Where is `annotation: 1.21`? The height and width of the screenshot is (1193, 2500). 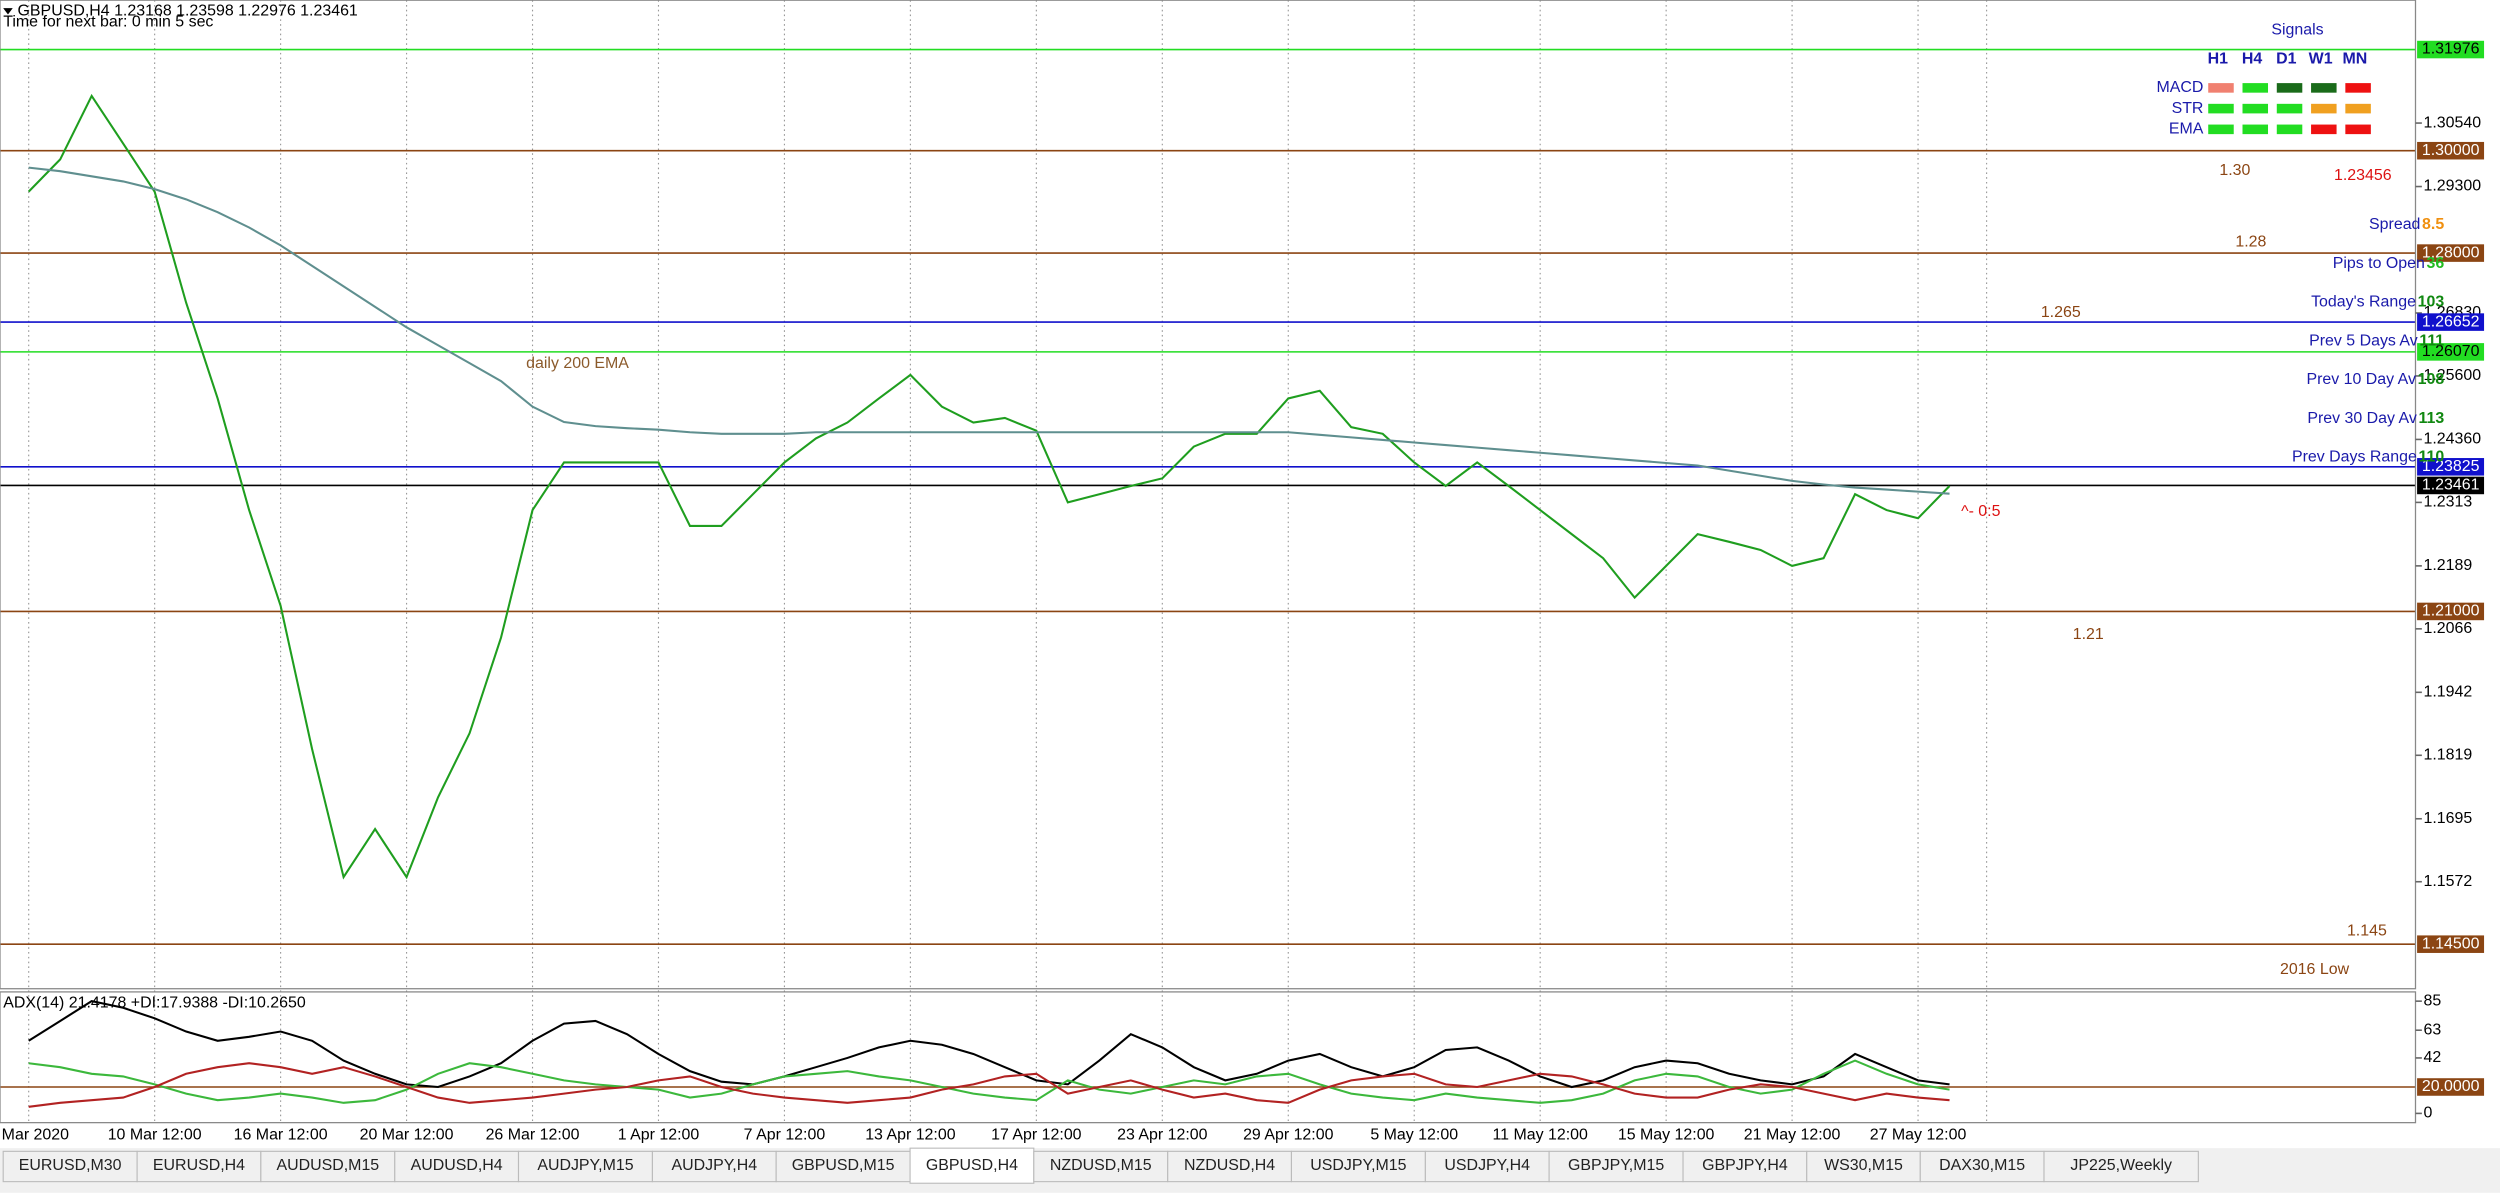 annotation: 1.21 is located at coordinates (2088, 634).